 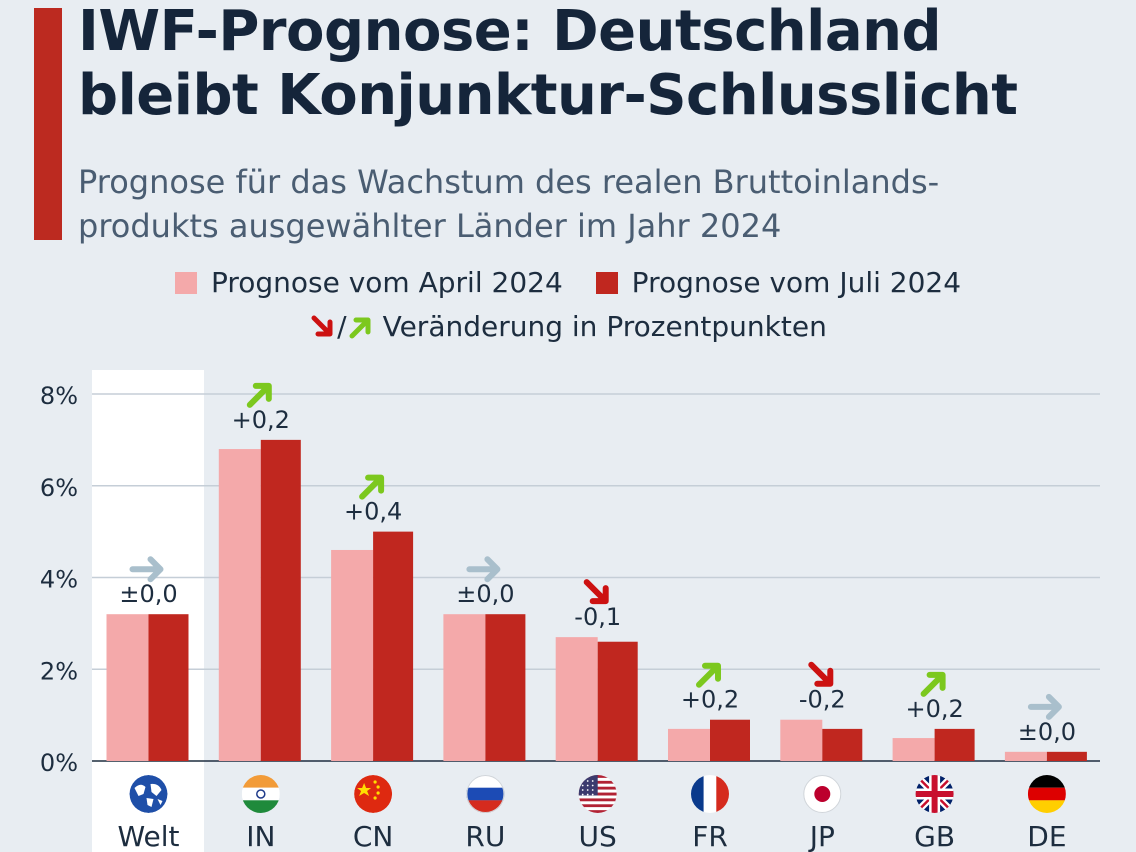 I want to click on legend-change: / Veränderung in Prozentpunkten, so click(x=568, y=329).